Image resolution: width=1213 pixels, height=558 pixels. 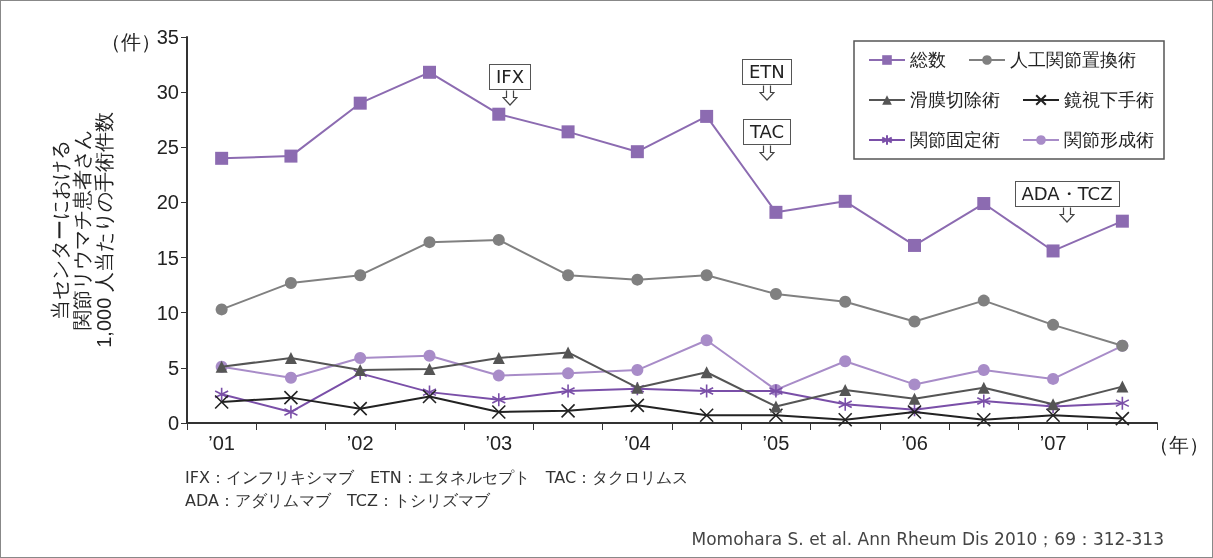 I want to click on y-tick-label: 15, so click(x=167, y=257).